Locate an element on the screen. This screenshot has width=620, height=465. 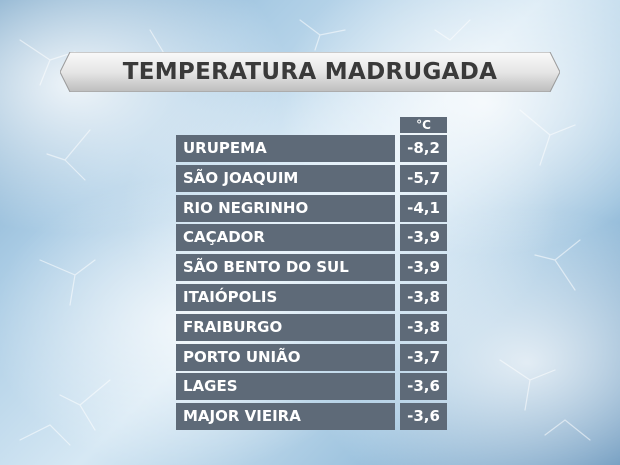
table-row: SÃO JOAQUIM -5,7 is located at coordinates (312, 178).